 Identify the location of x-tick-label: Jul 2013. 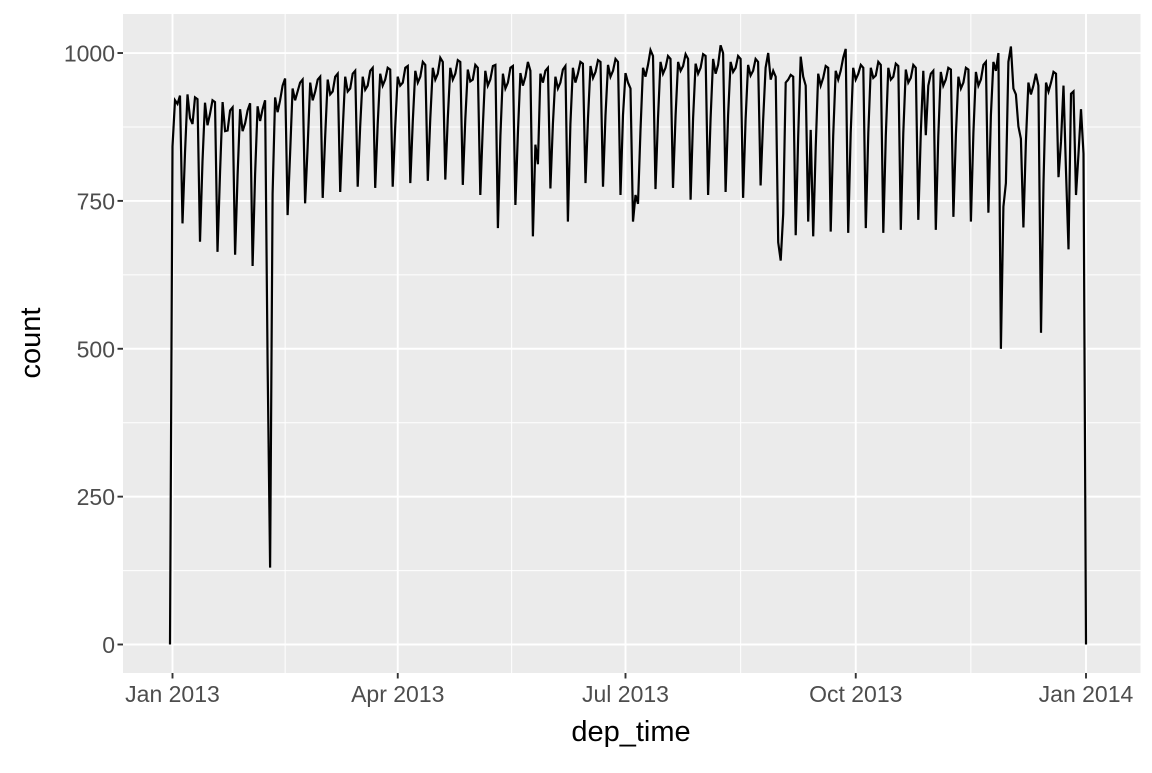
(625, 694).